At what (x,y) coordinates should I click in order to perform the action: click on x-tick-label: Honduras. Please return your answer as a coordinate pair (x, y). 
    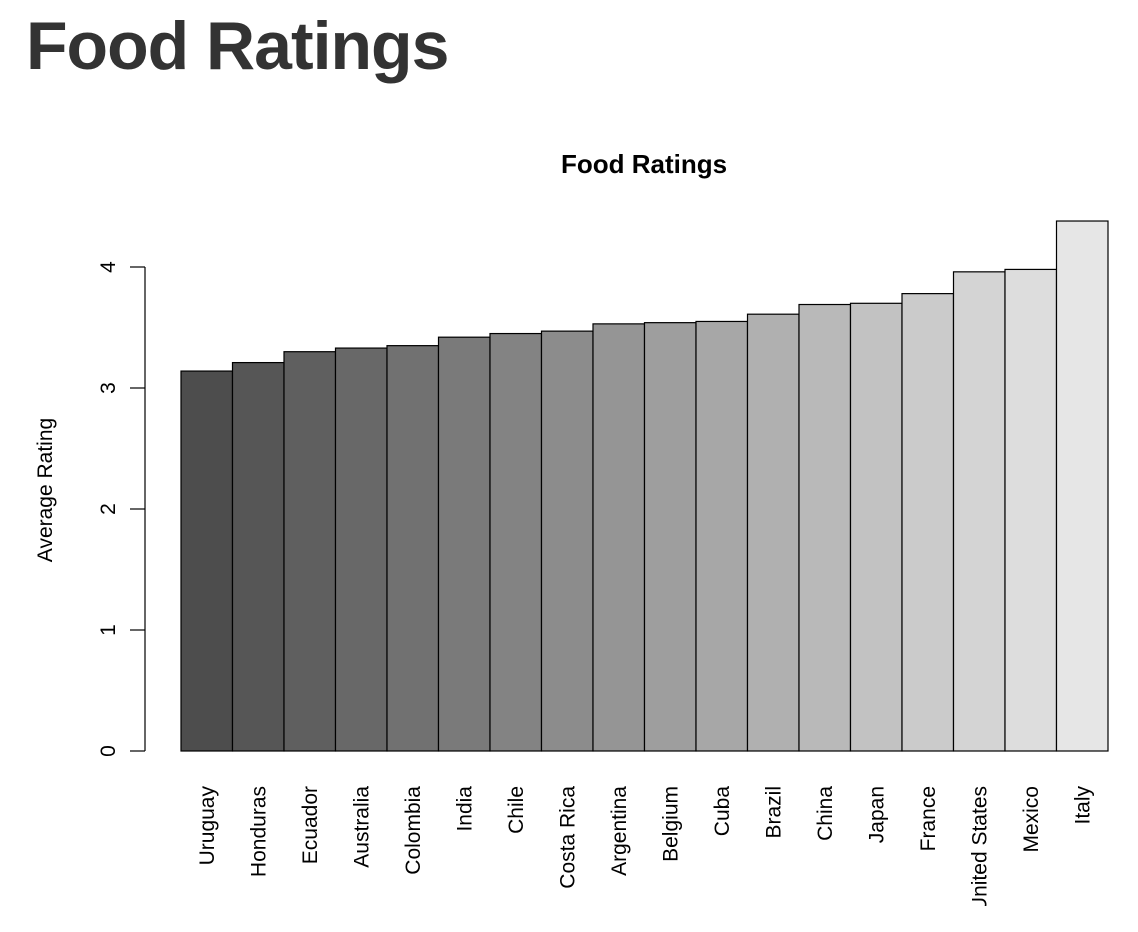
    Looking at the image, I should click on (258, 831).